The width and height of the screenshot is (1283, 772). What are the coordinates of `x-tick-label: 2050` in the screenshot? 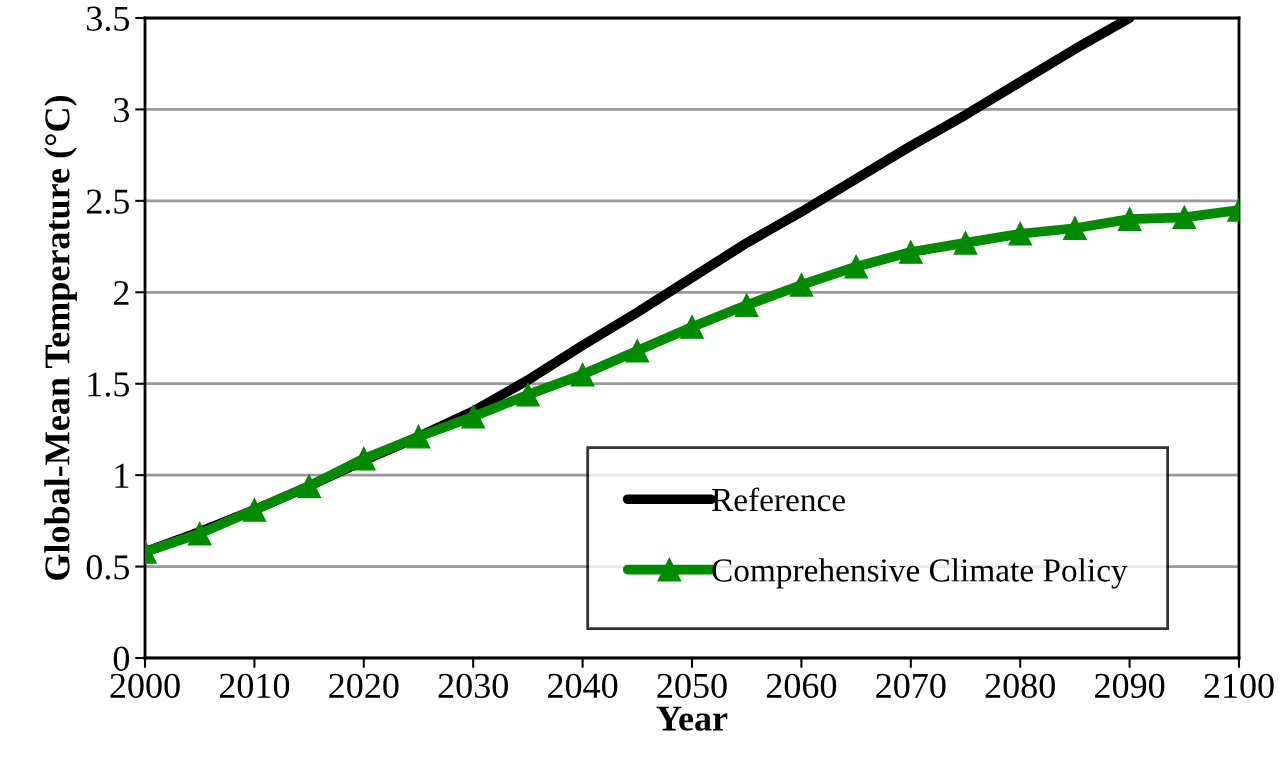 It's located at (692, 685).